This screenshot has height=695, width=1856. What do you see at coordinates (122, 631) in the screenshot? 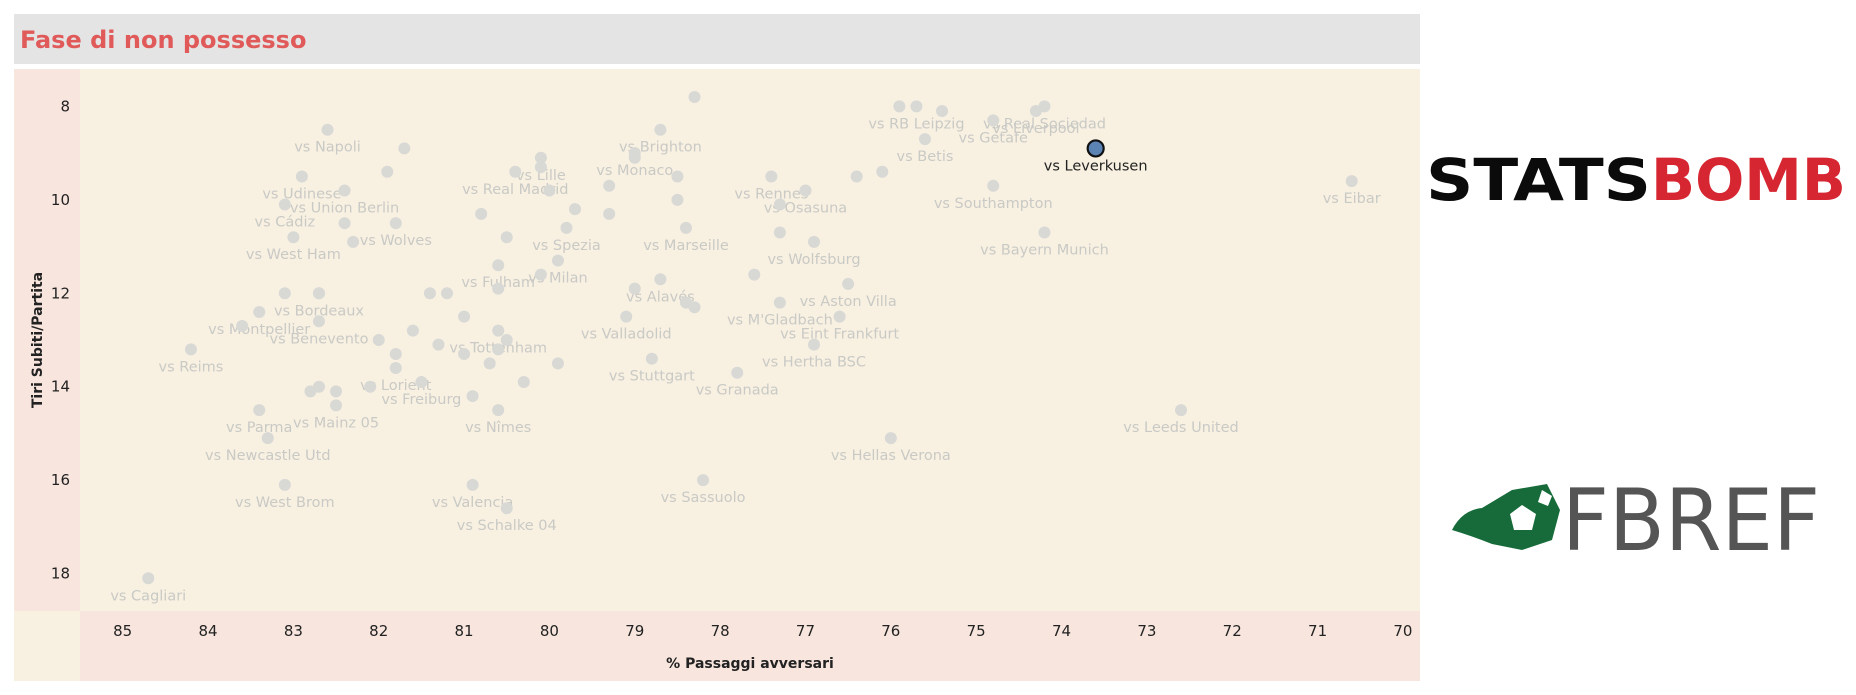
I see `x-tick-label: 85` at bounding box center [122, 631].